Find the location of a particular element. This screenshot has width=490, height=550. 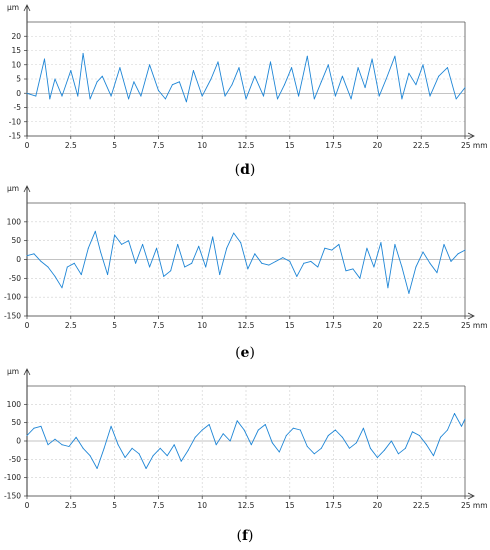

x-tick-label-e-4: 10 is located at coordinates (202, 325).